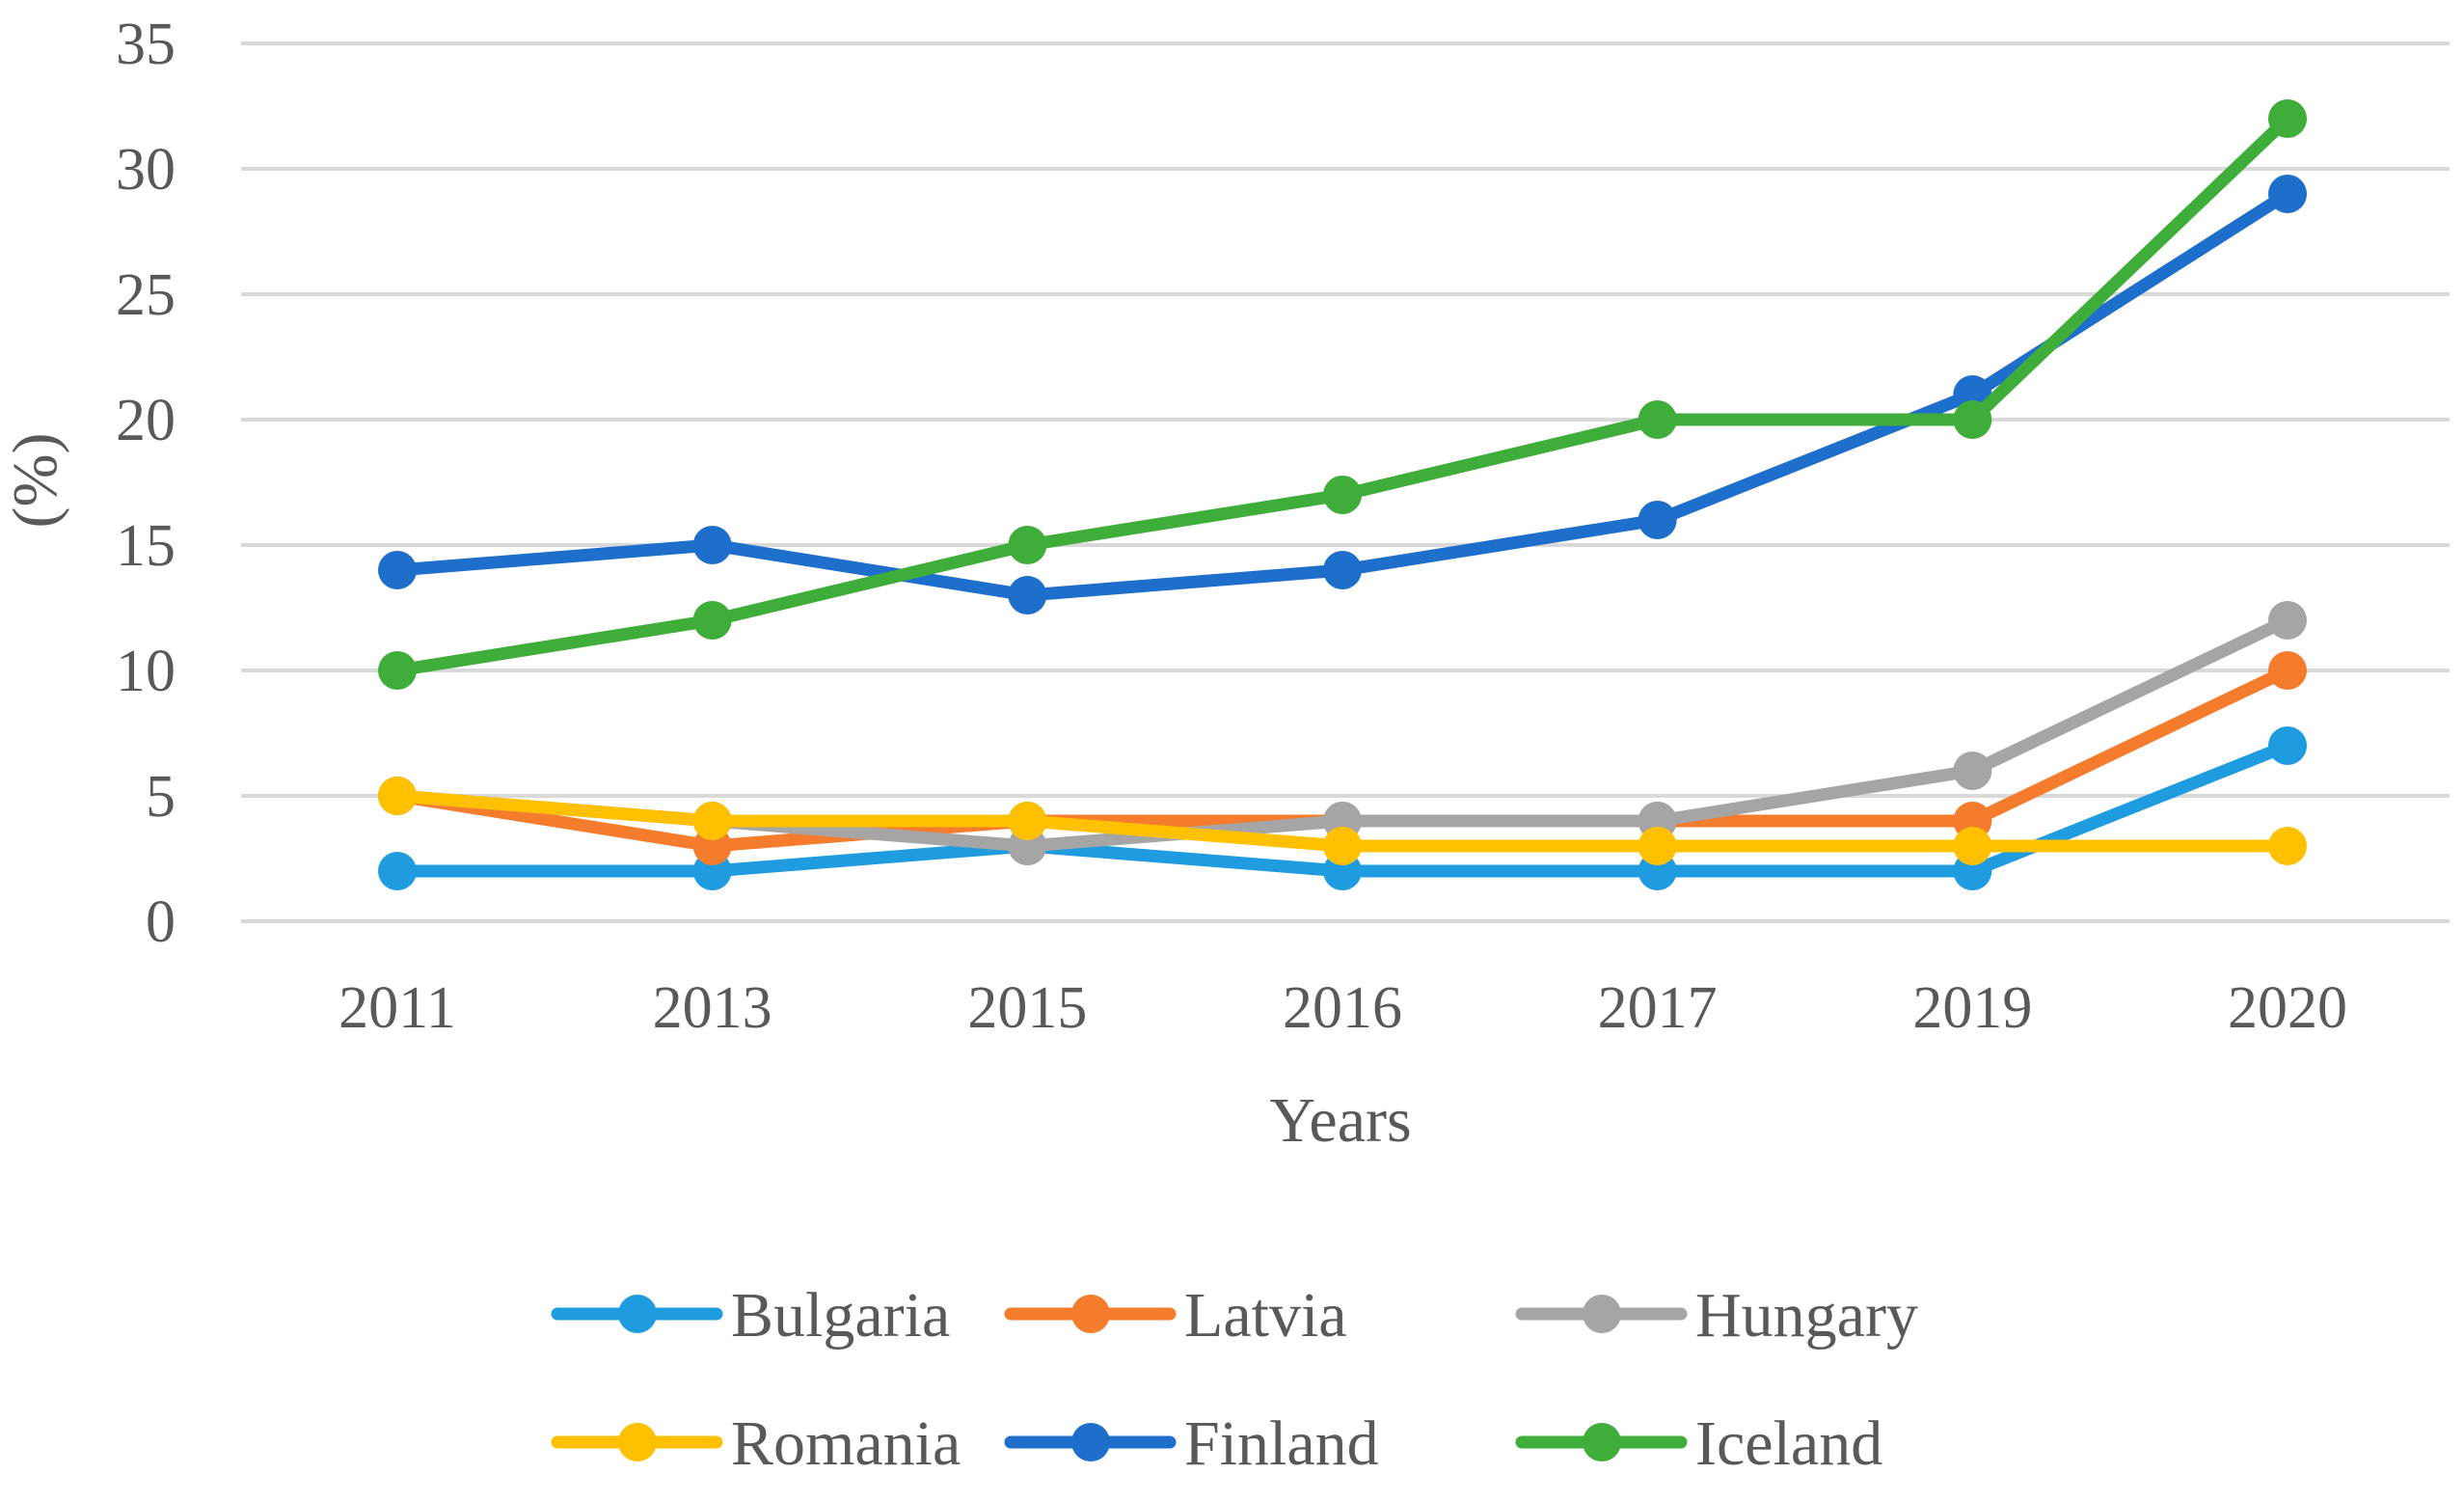 The height and width of the screenshot is (1502, 2464). I want to click on legend-label: Latvia, so click(1265, 1316).